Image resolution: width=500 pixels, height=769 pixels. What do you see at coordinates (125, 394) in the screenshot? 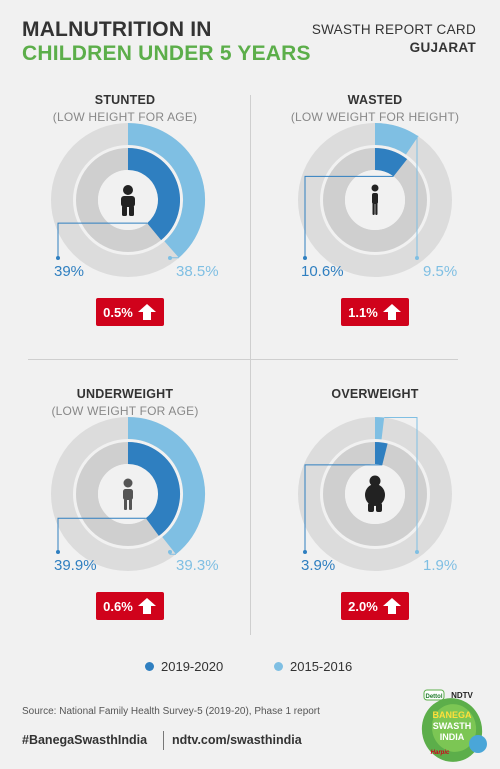
I see `panel-title-underweight: UNDERWEIGHT` at bounding box center [125, 394].